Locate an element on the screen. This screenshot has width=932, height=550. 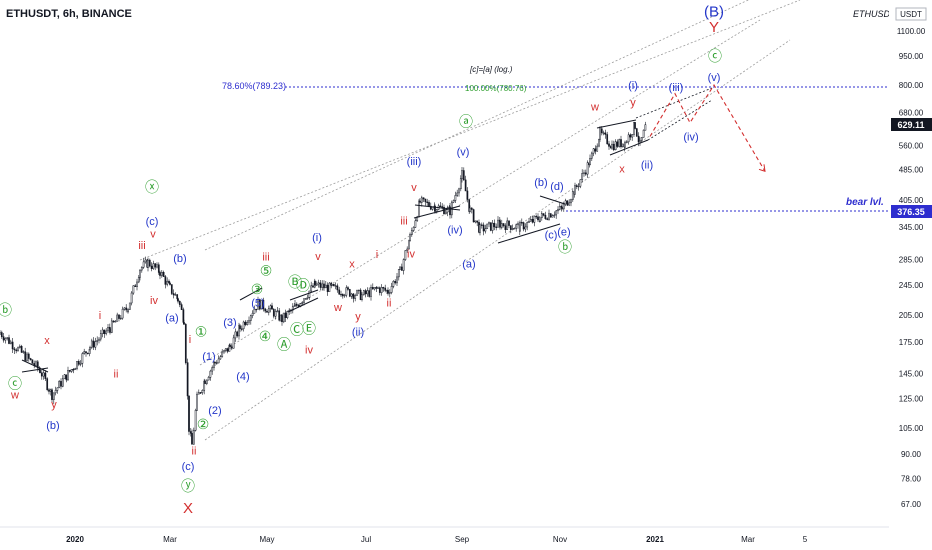
time-ticks: 2020 Mar May Jul Sep Nov 2021 Mar 5 is located at coordinates (437, 539).